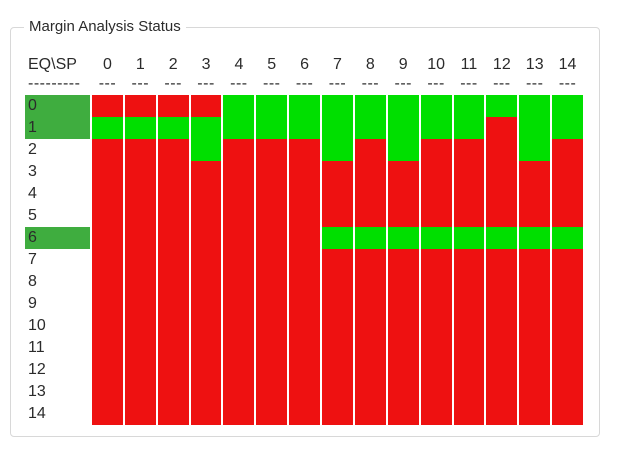  What do you see at coordinates (32, 193) in the screenshot?
I see `row-label-4: 4` at bounding box center [32, 193].